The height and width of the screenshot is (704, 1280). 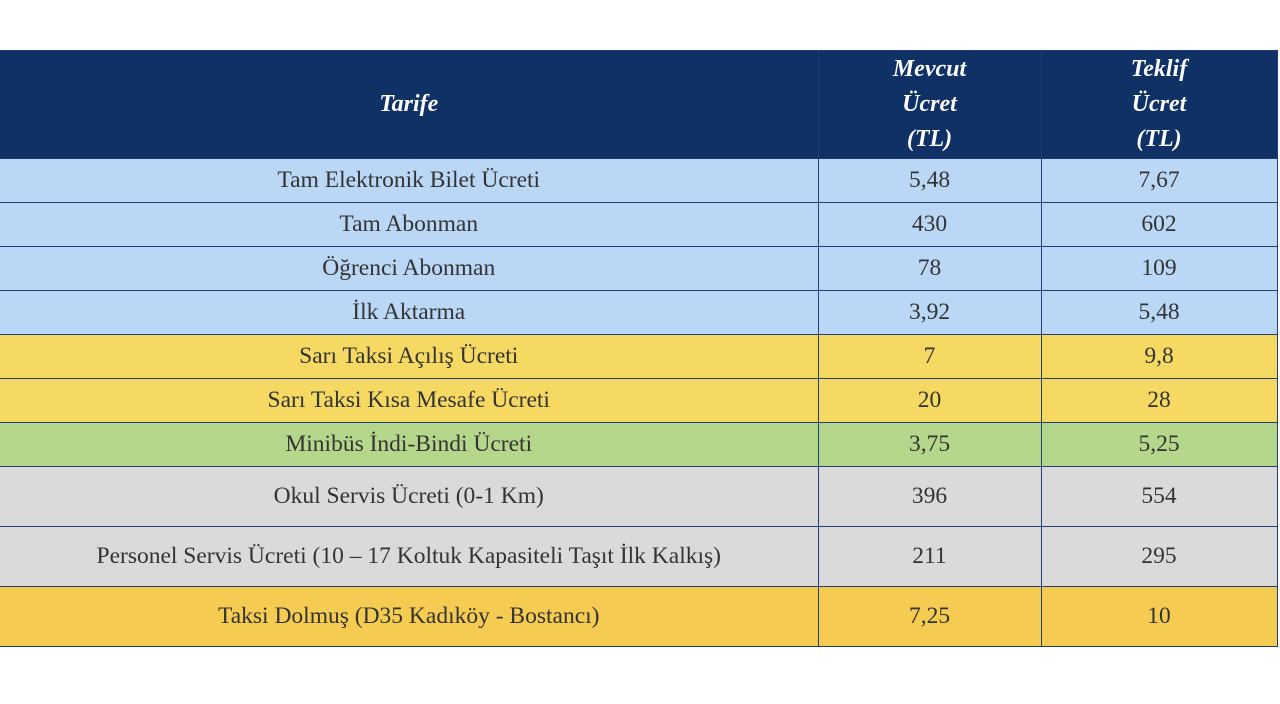 I want to click on current-fee: 3,92, so click(x=929, y=312).